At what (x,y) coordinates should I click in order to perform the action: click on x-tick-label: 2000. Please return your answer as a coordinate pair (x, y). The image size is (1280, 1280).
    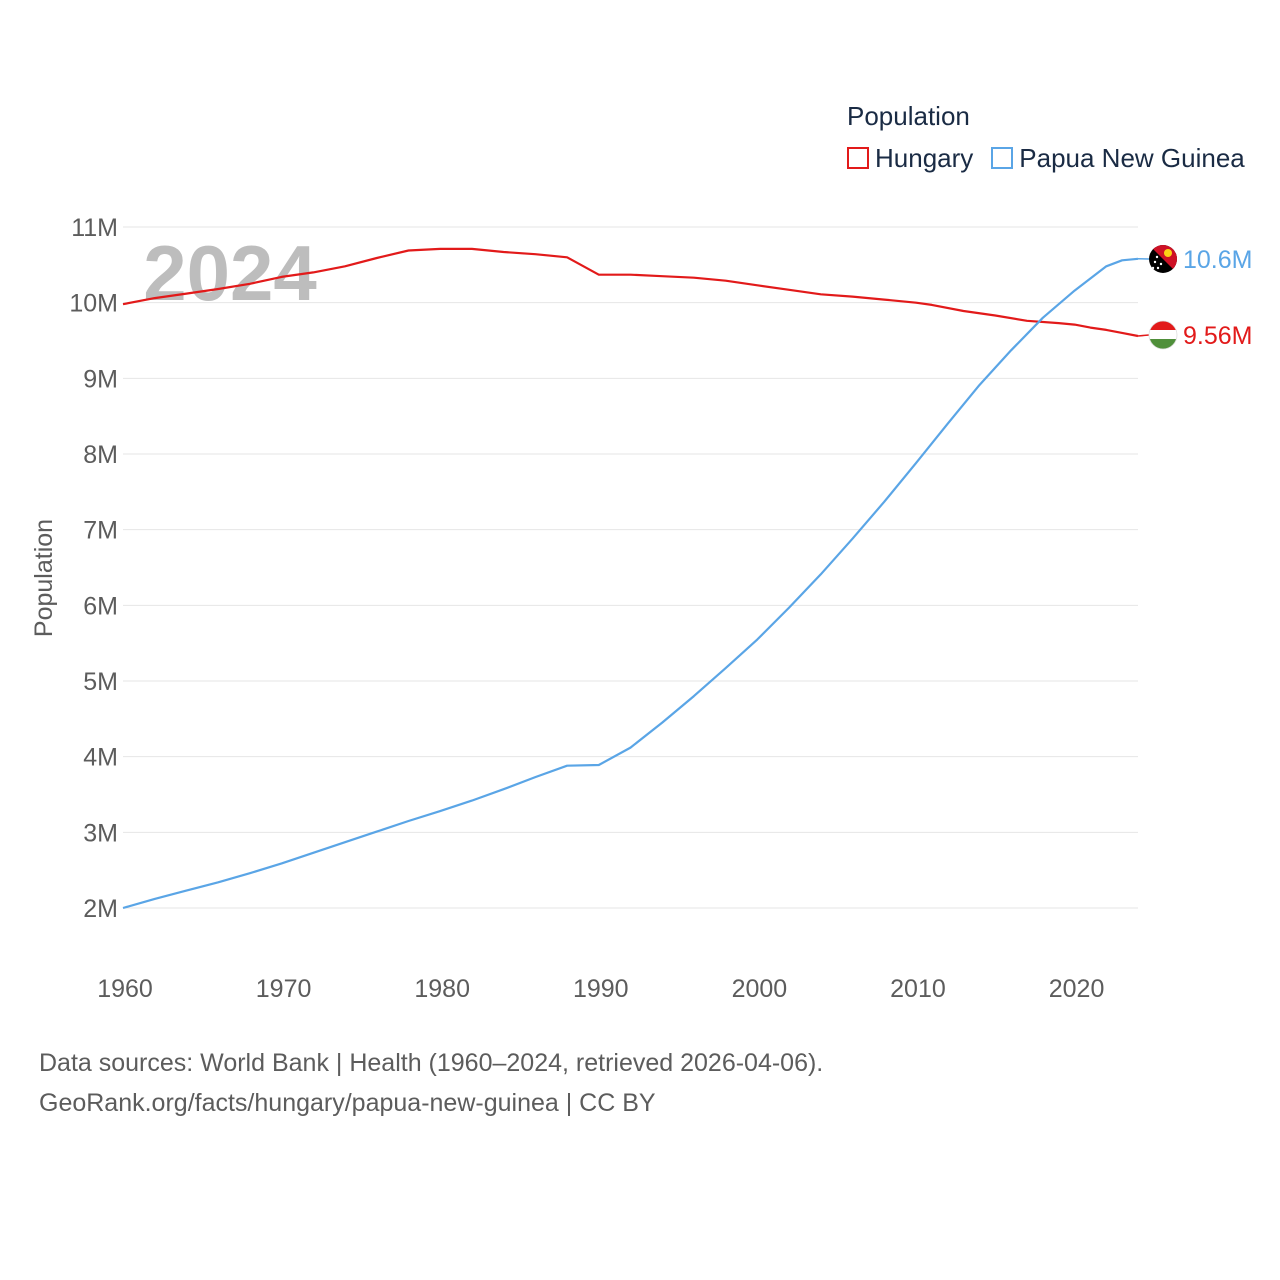
    Looking at the image, I should click on (760, 989).